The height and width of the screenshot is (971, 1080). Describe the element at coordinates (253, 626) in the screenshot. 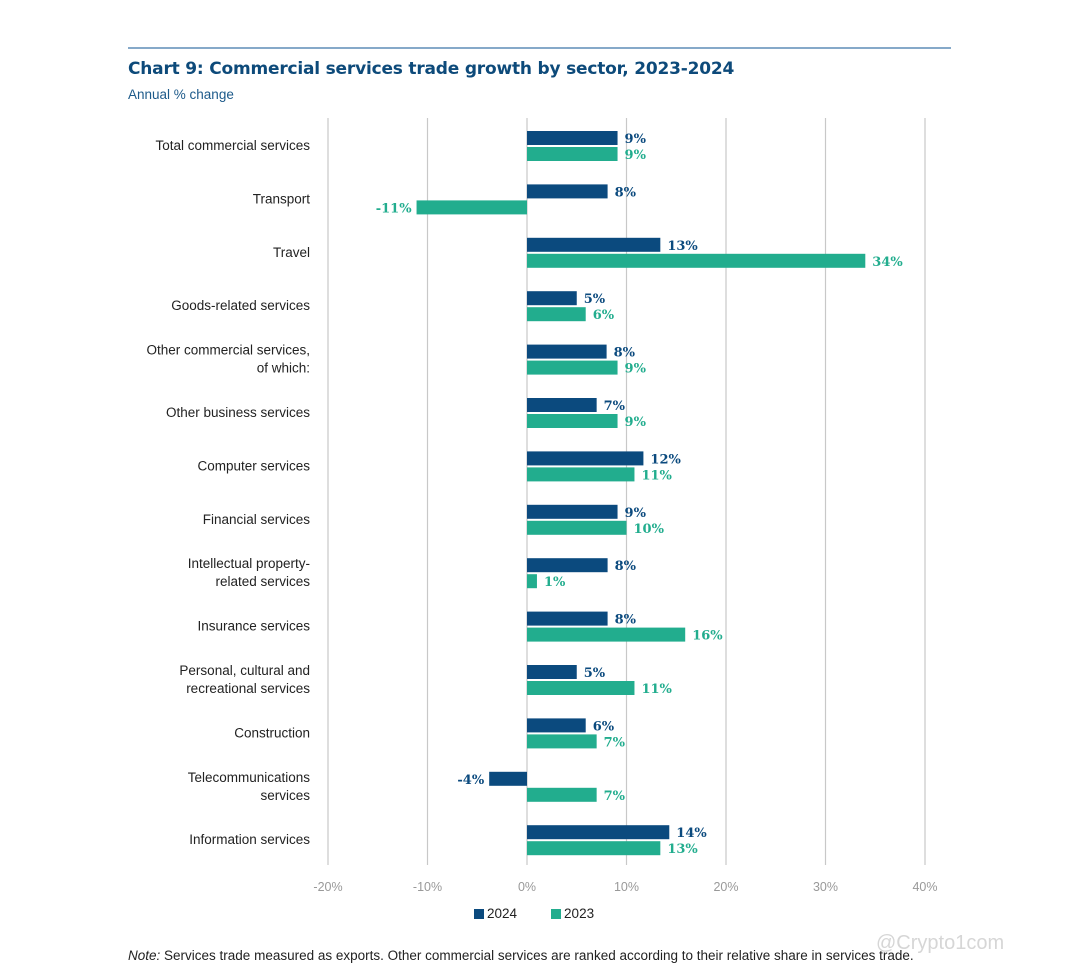

I see `category-label: Insurance services` at that location.